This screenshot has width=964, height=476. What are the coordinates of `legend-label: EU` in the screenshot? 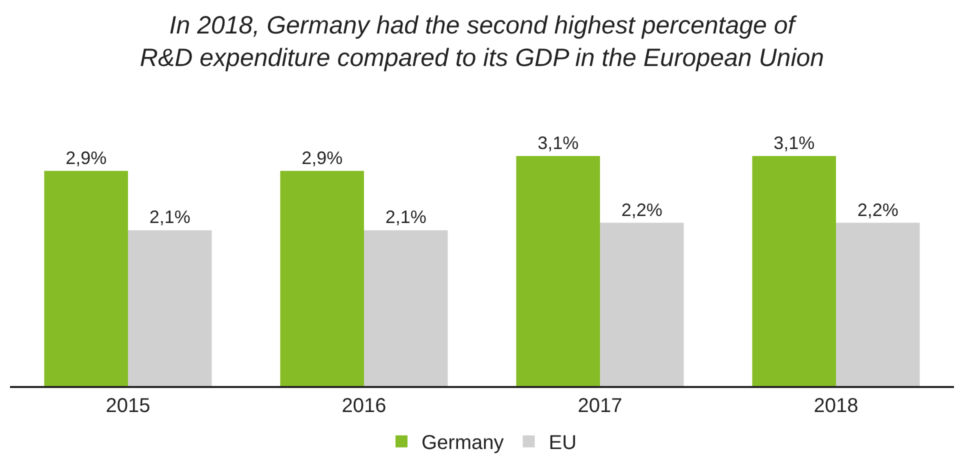 It's located at (562, 443).